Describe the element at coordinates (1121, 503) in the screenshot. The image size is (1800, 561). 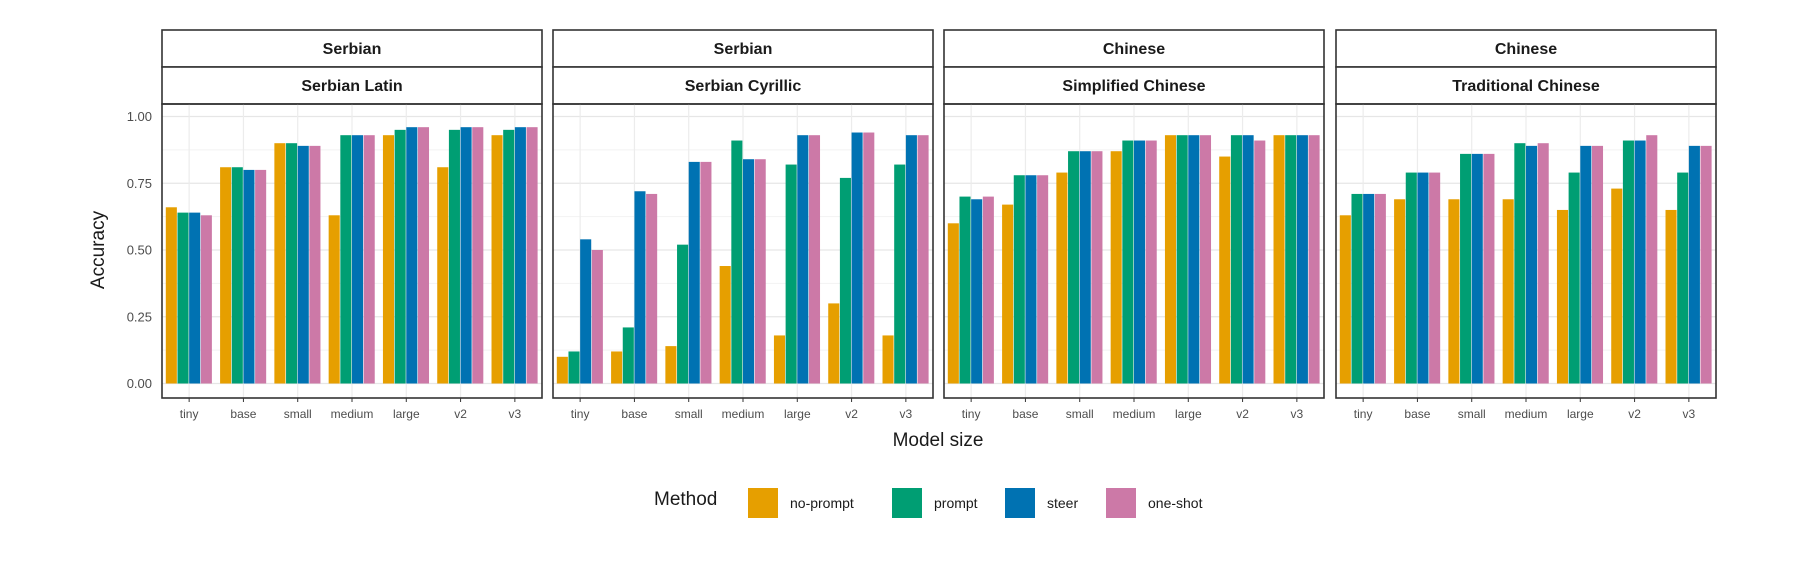
I see `legend-swatch-one-shot` at that location.